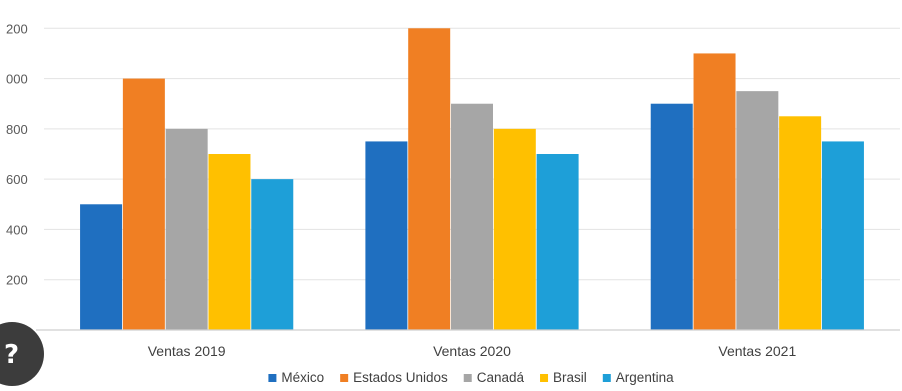 The image size is (902, 391). I want to click on legend-item: Argentina, so click(638, 377).